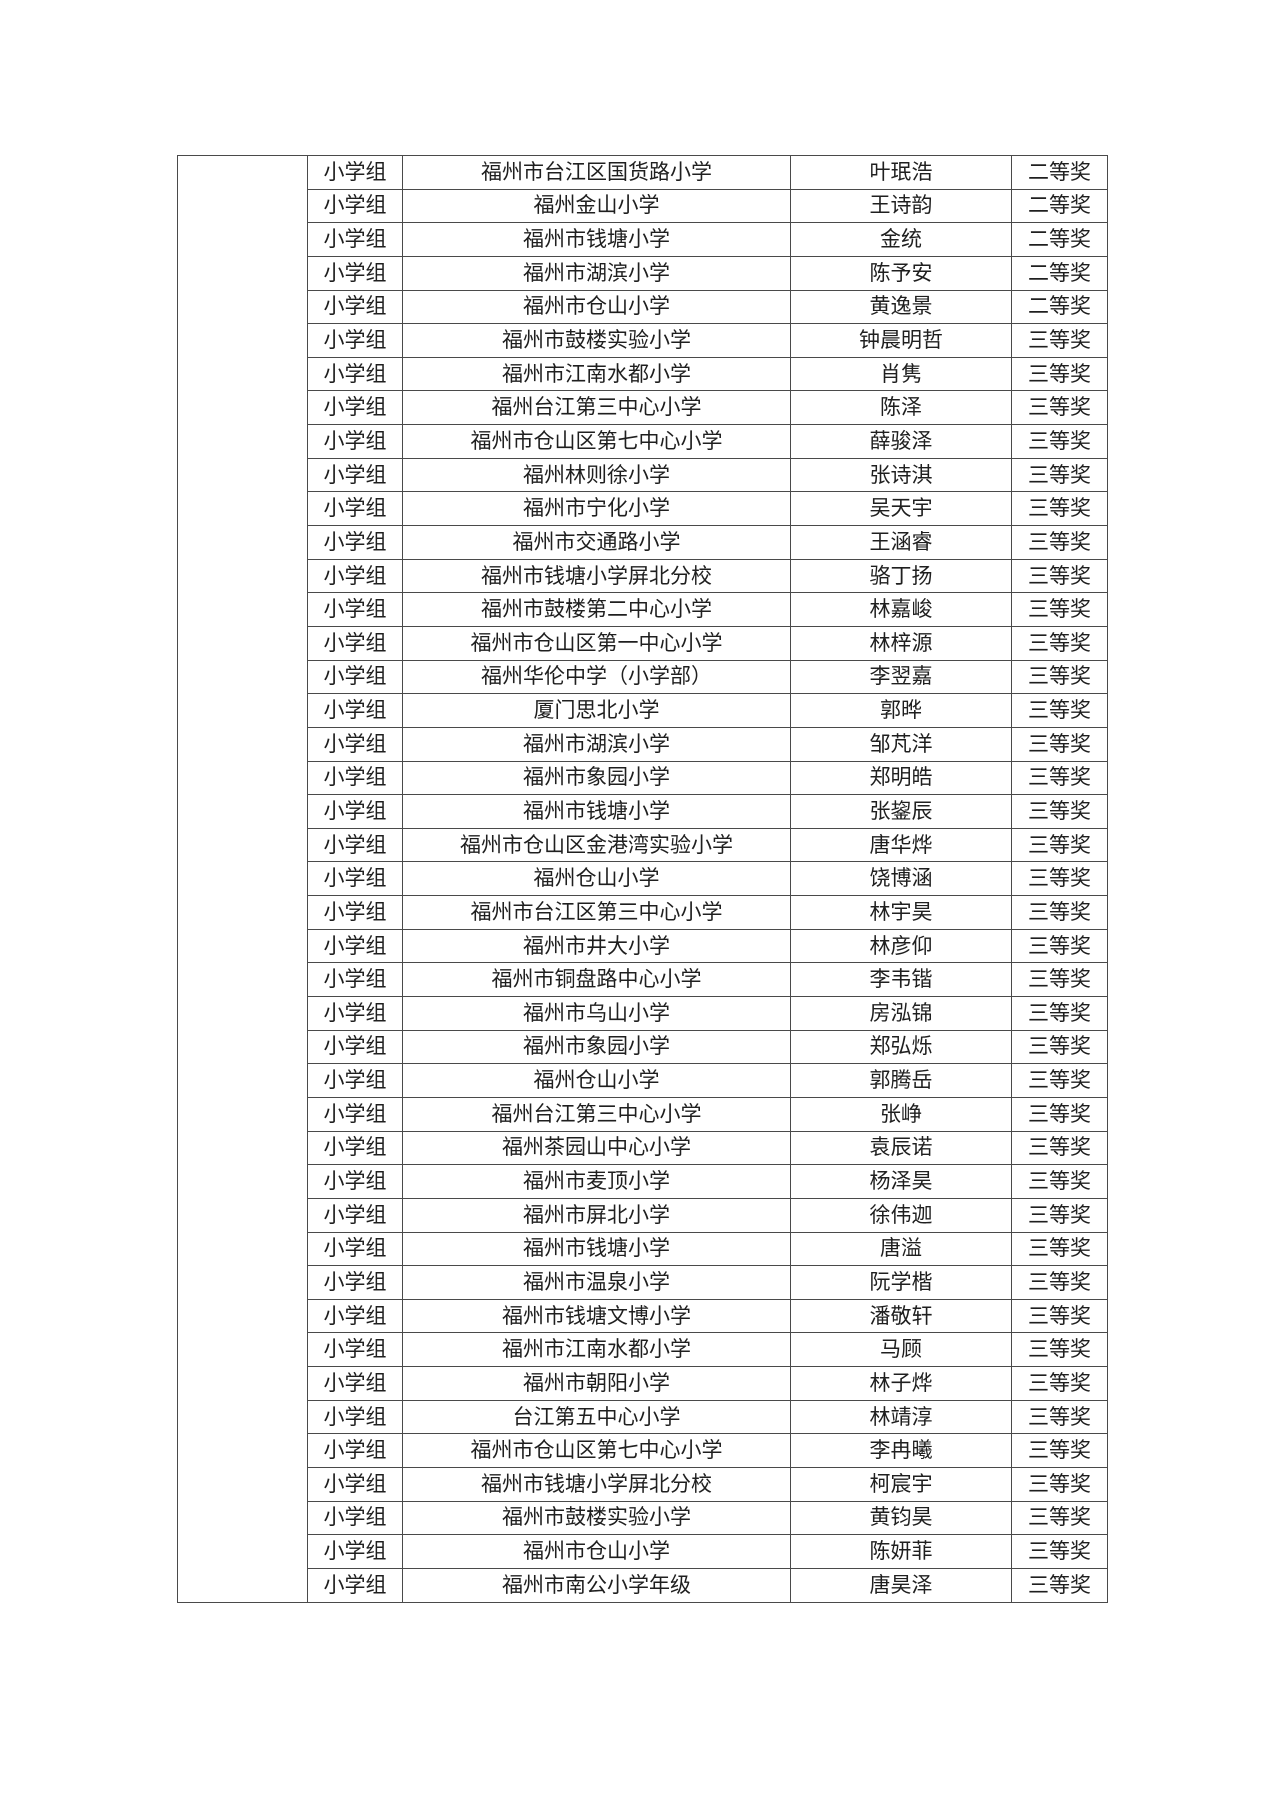  I want to click on name-cell: 陈妍菲, so click(901, 1551).